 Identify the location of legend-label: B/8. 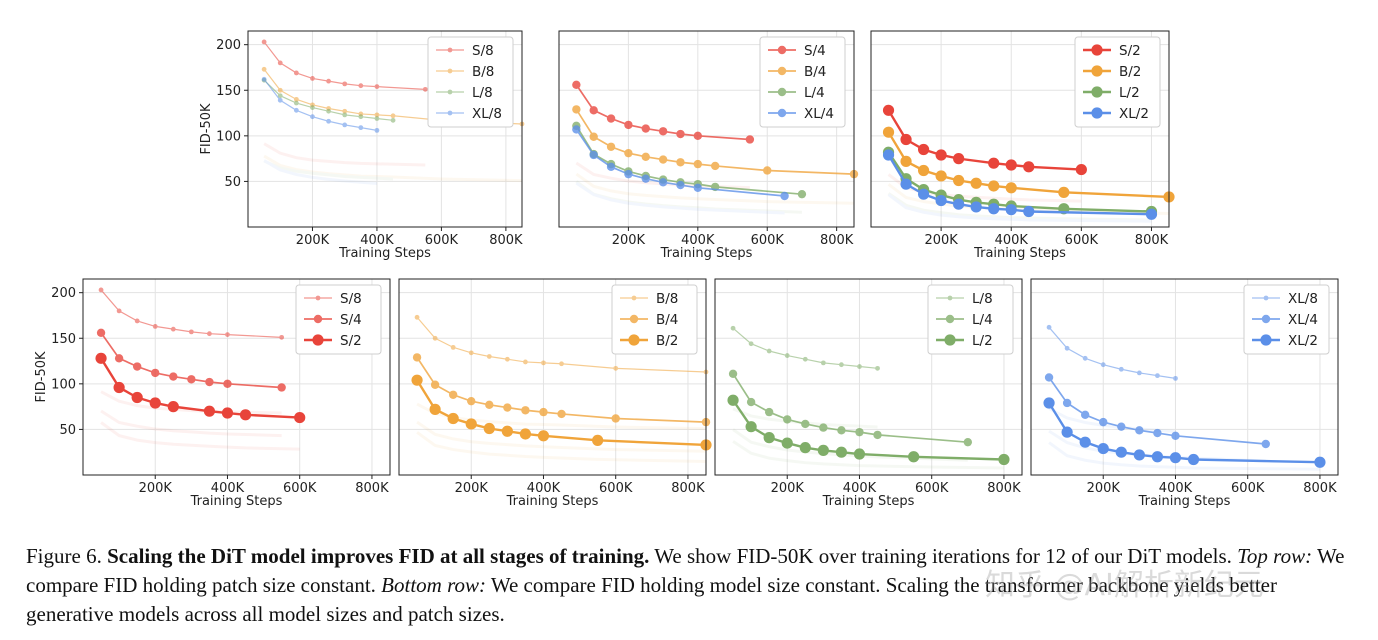
(483, 72).